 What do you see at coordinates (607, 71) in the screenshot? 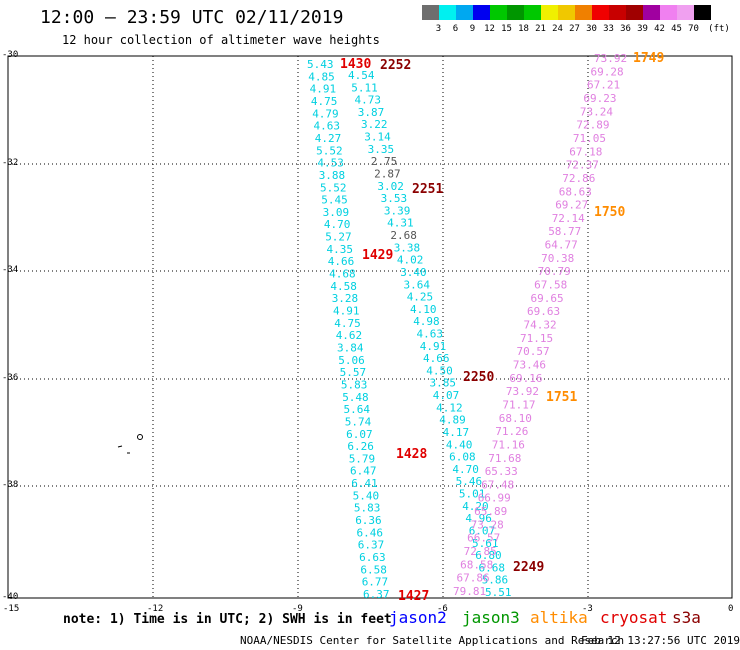
I see `wave-height-label: 69.28` at bounding box center [607, 71].